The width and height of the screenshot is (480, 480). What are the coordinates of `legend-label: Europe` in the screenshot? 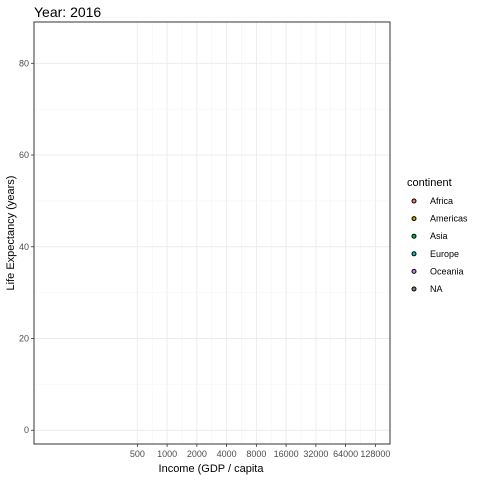 It's located at (444, 254).